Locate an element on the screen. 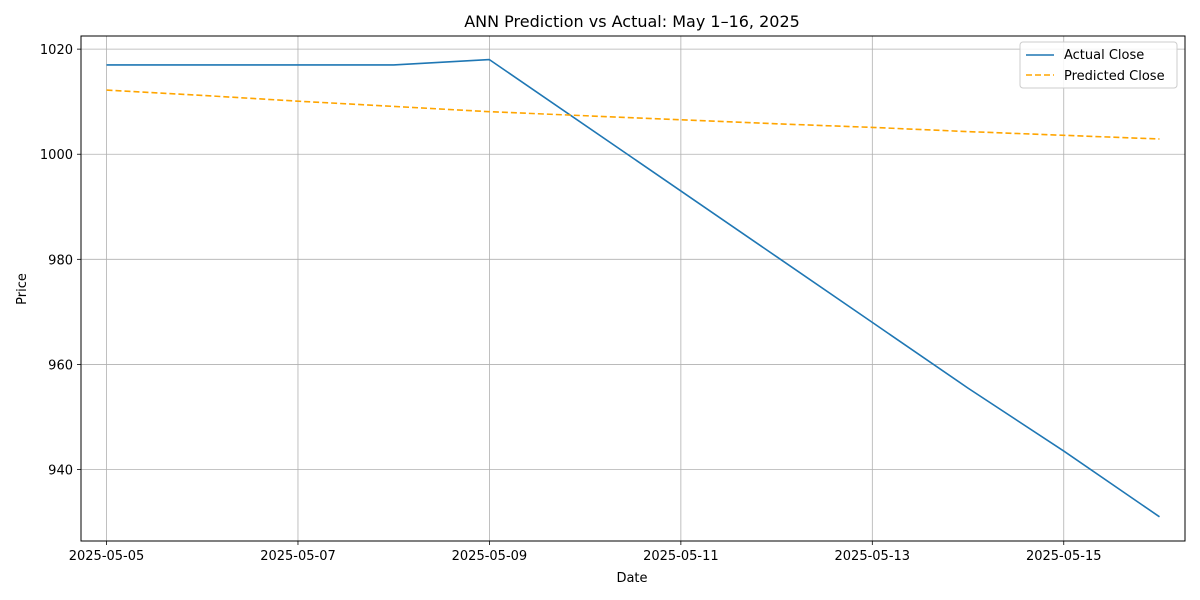  x-tick-label-3: 2025-05-11 is located at coordinates (681, 556).